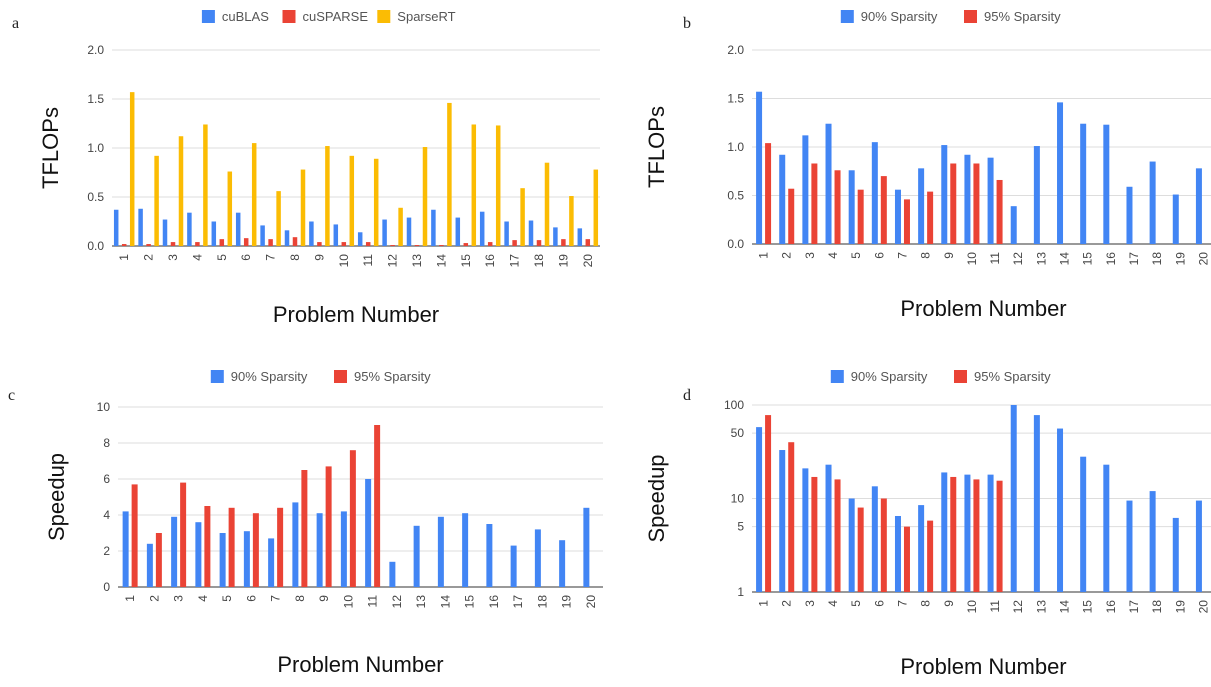  Describe the element at coordinates (95, 246) in the screenshot. I see `y-tick-label: 0.0` at that location.